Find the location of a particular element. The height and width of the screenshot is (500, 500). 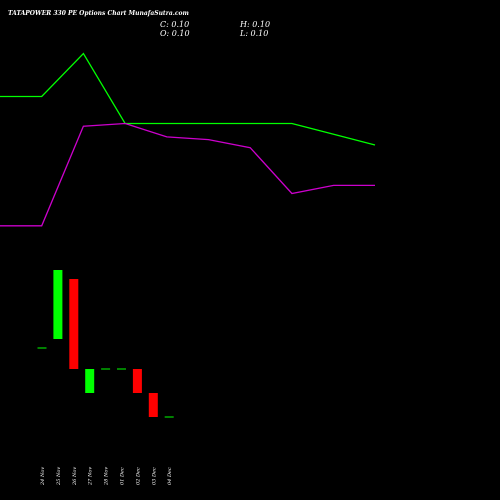

date-tick-label: 01 Dec is located at coordinates (123, 476).